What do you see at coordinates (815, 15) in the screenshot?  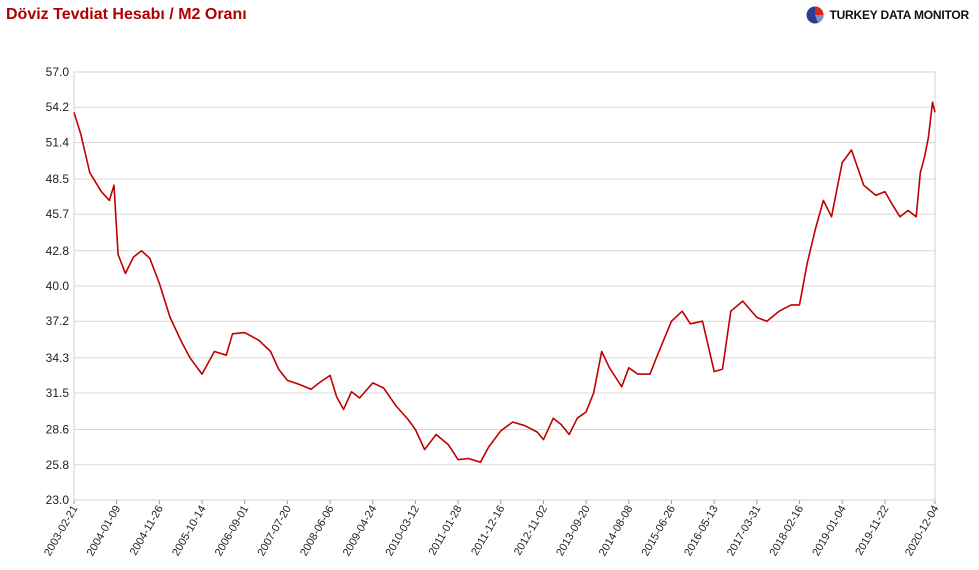 I see `pie-globe-icon` at bounding box center [815, 15].